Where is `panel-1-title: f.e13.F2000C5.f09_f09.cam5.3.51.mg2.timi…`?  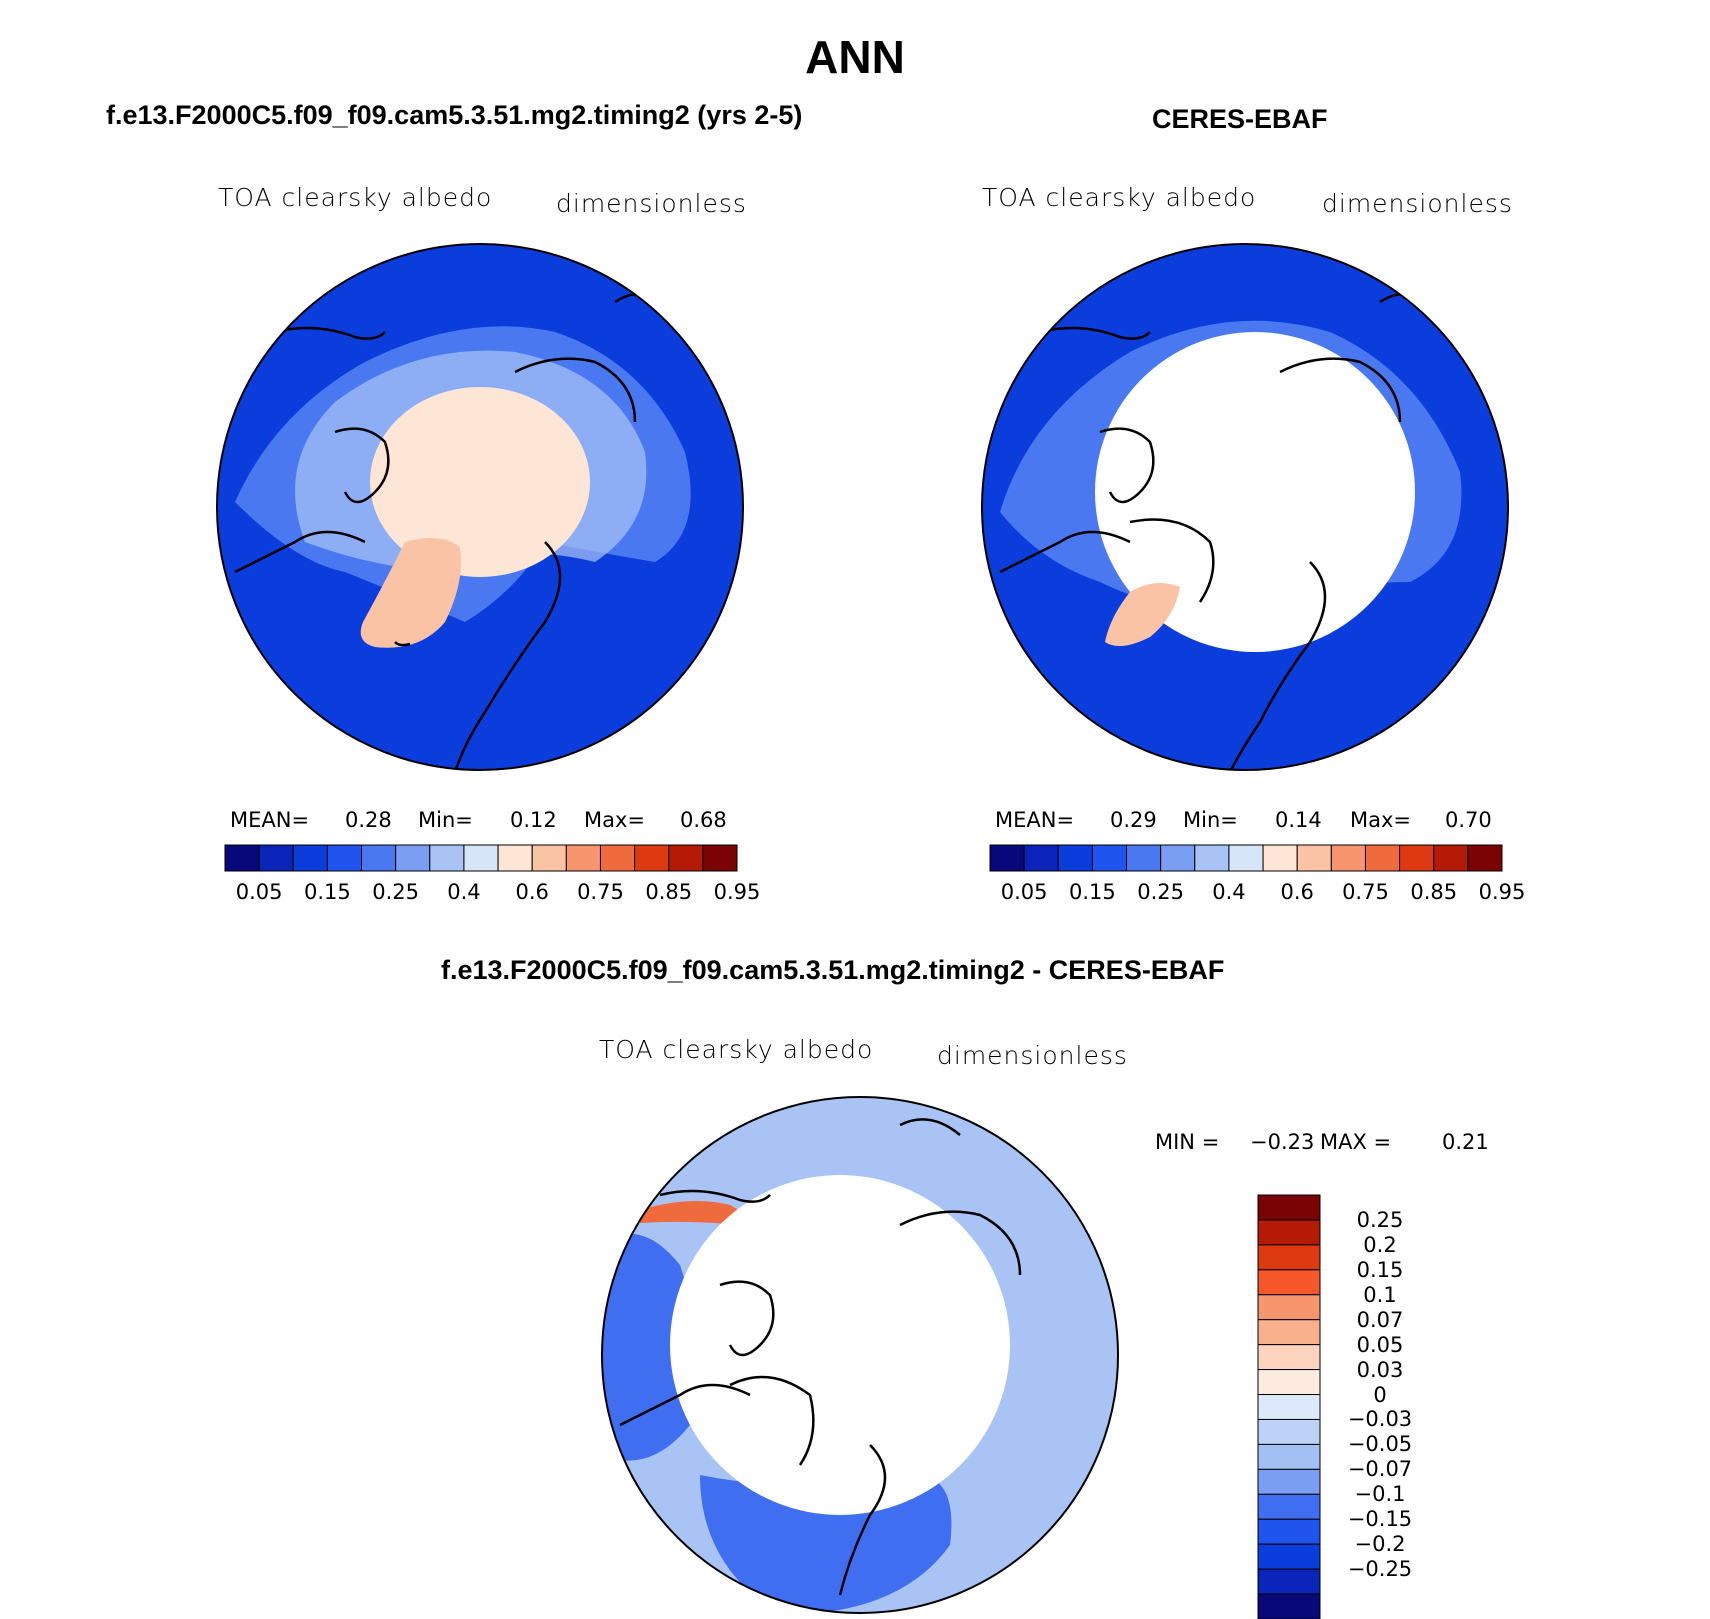 panel-1-title: f.e13.F2000C5.f09_f09.cam5.3.51.mg2.timi… is located at coordinates (454, 115).